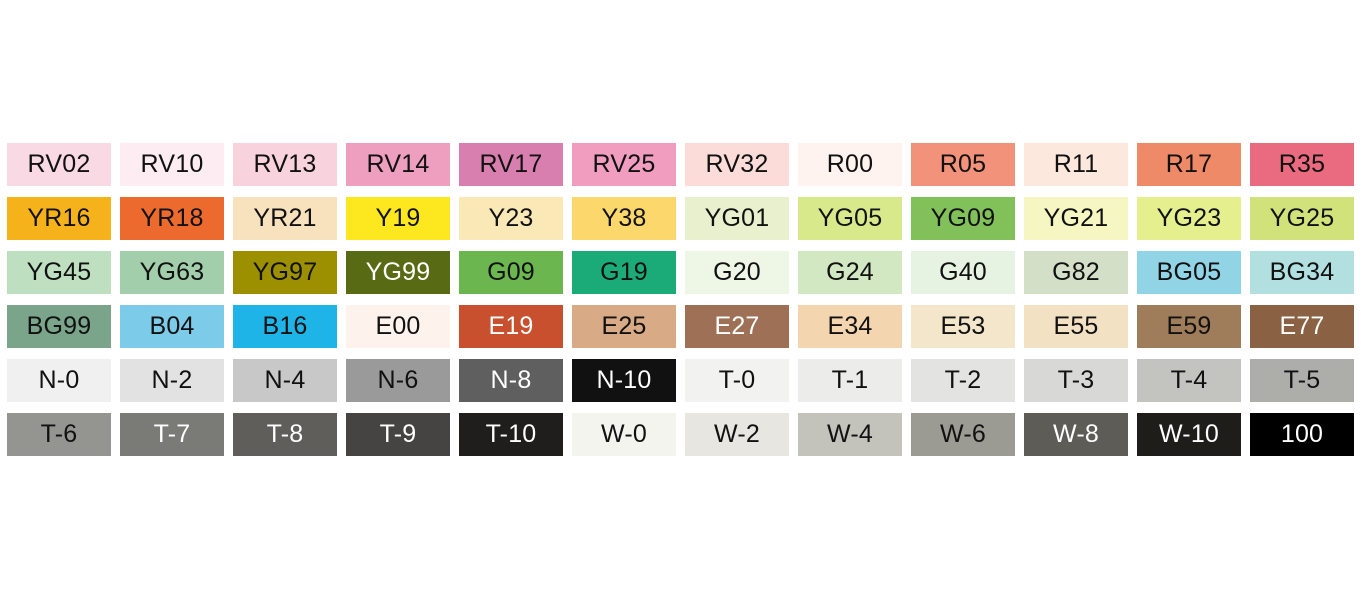 Image resolution: width=1361 pixels, height=600 pixels. Describe the element at coordinates (624, 326) in the screenshot. I see `color-swatch-e25: E25` at that location.